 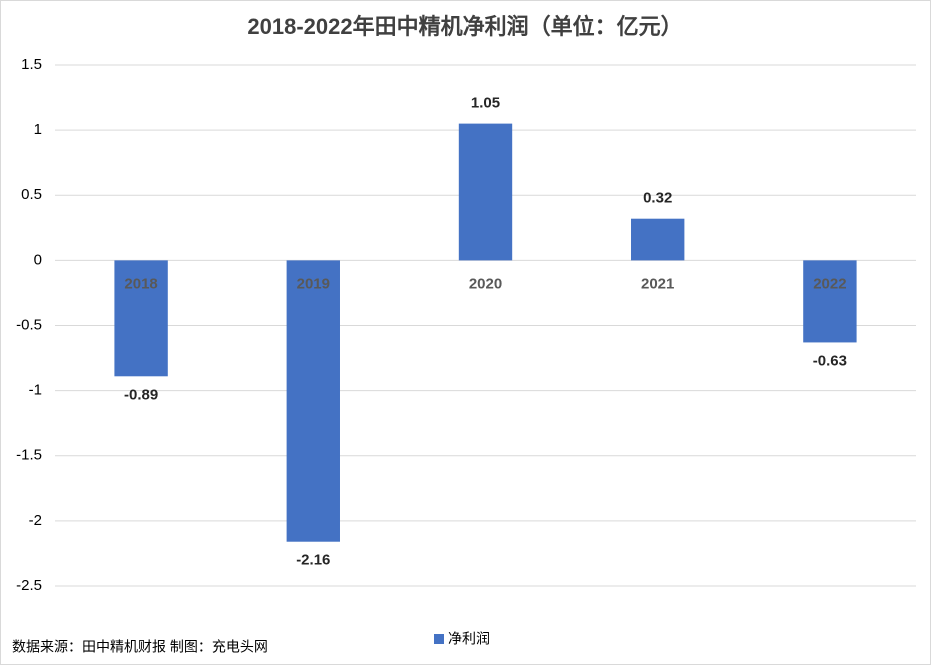 I want to click on y-tick-label: -2.5, so click(x=29, y=585).